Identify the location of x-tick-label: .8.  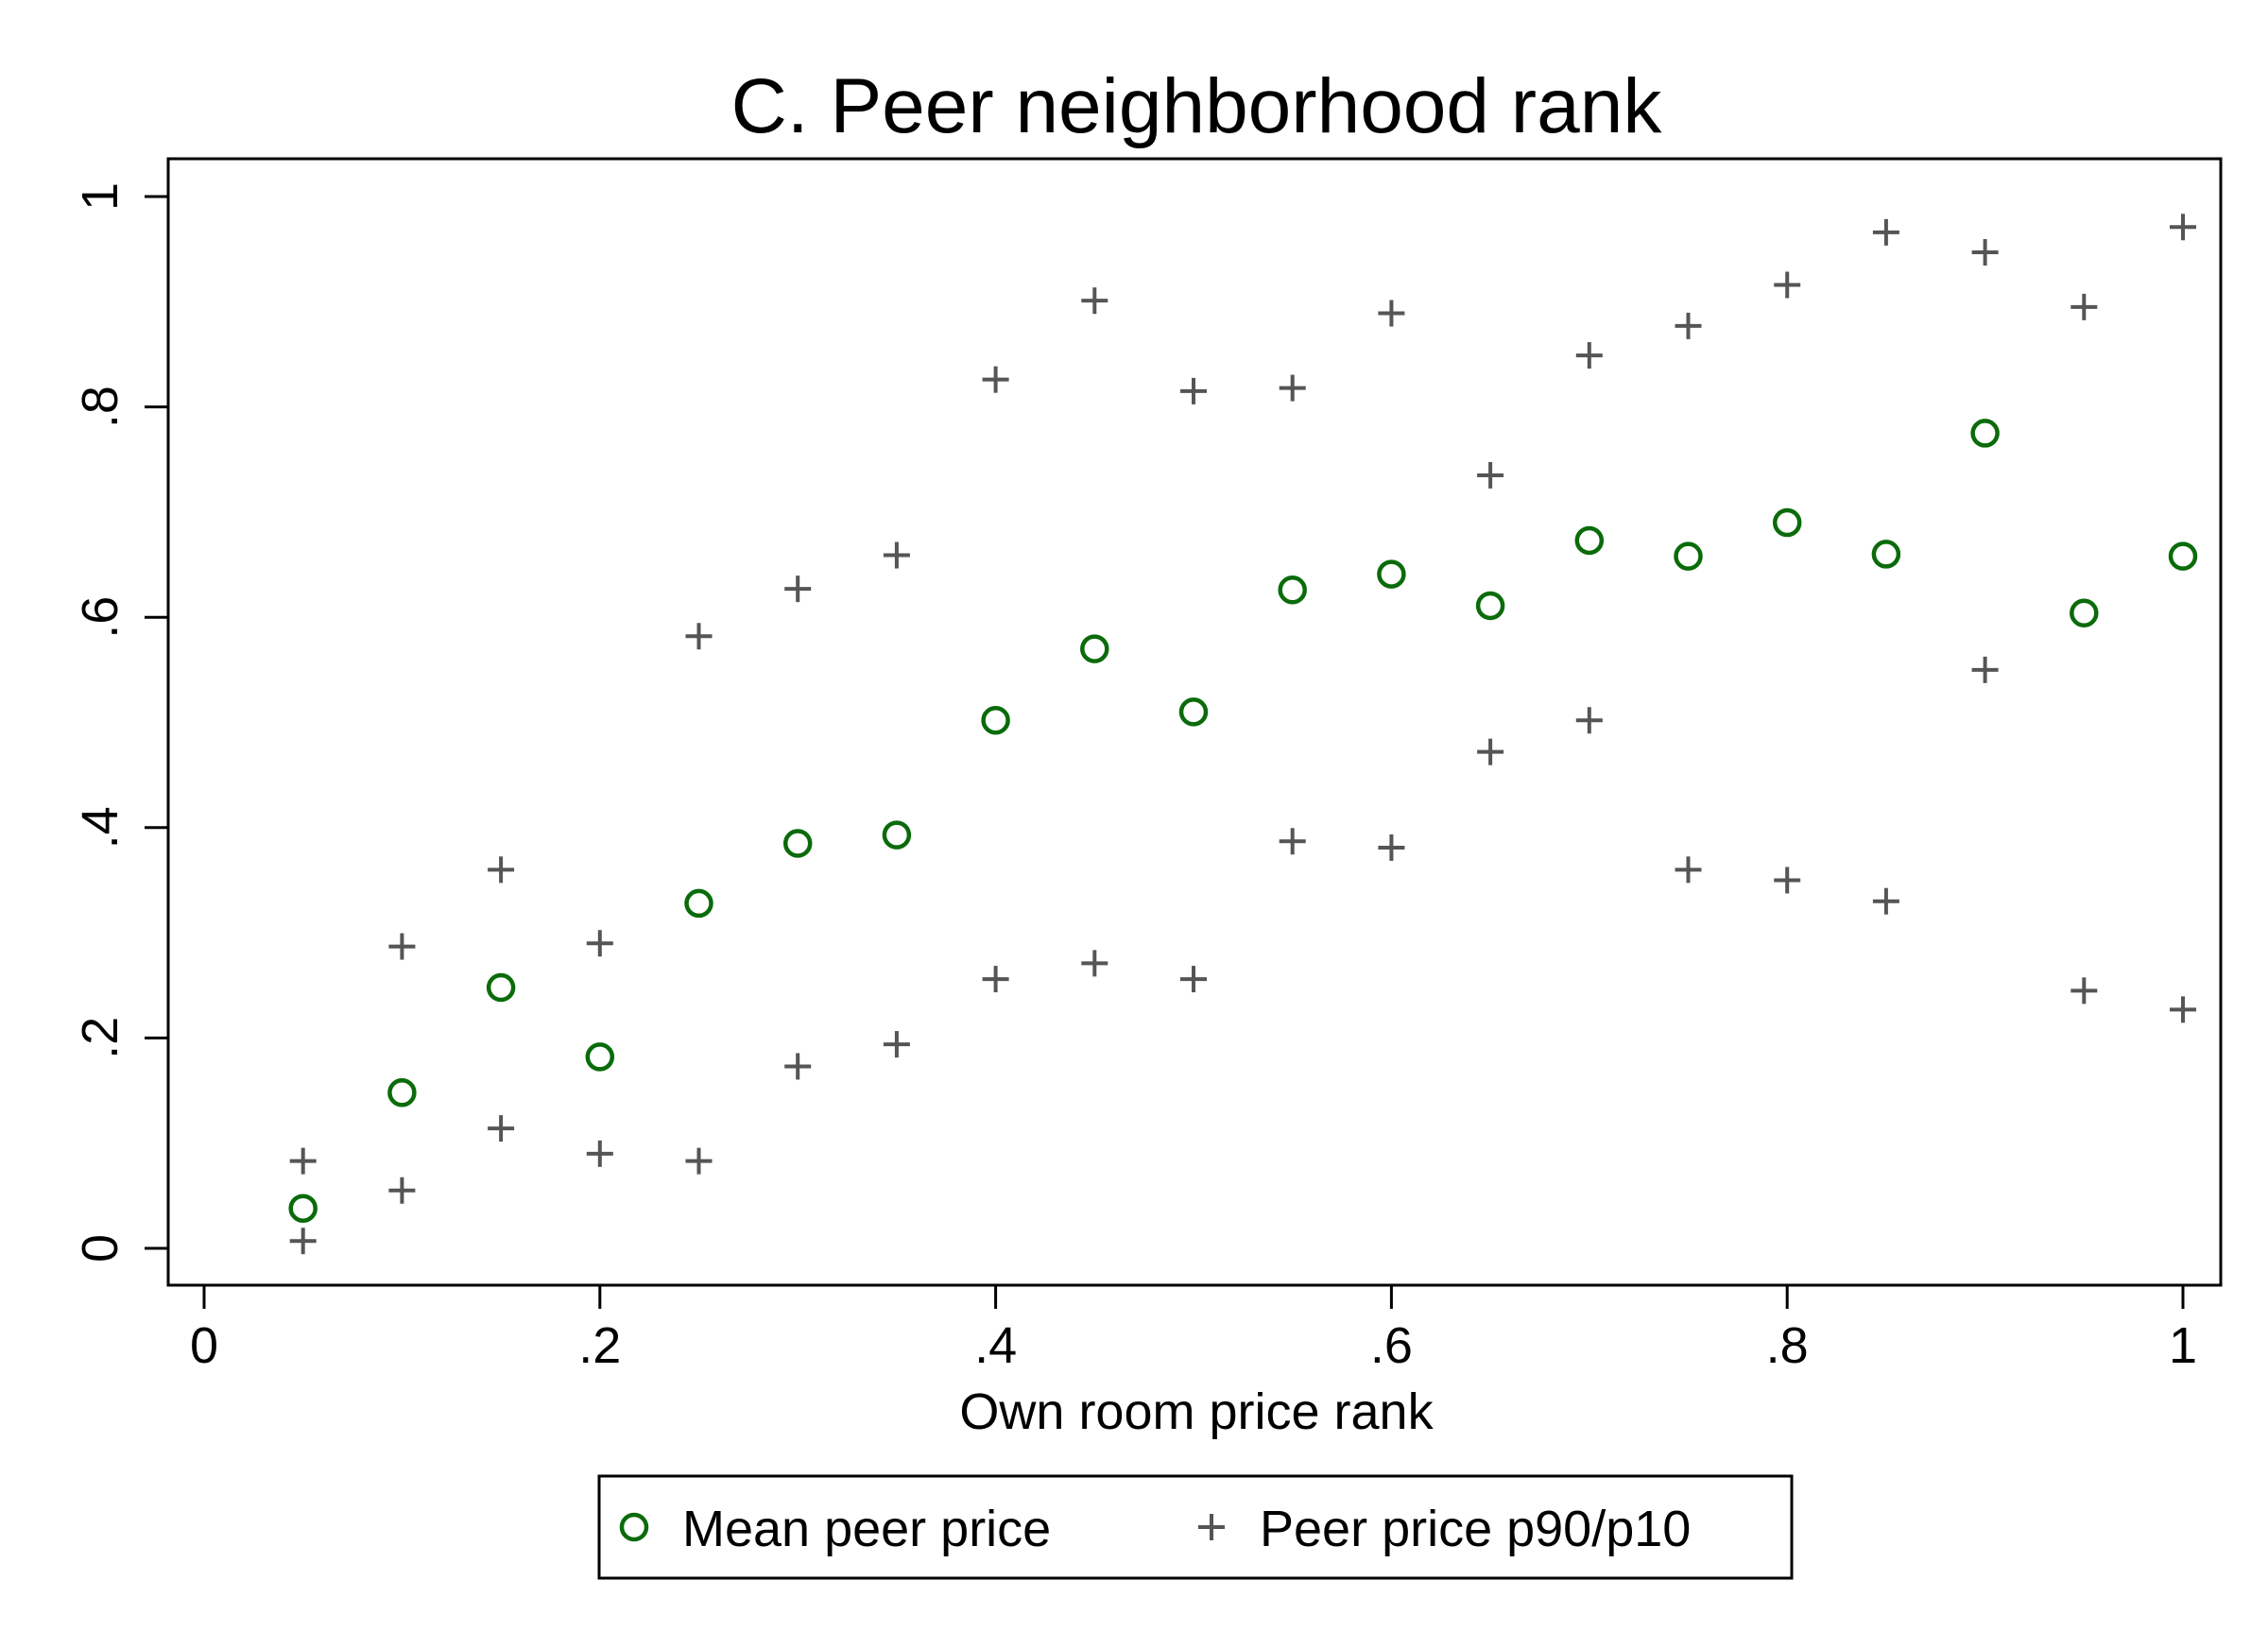
(1787, 1345).